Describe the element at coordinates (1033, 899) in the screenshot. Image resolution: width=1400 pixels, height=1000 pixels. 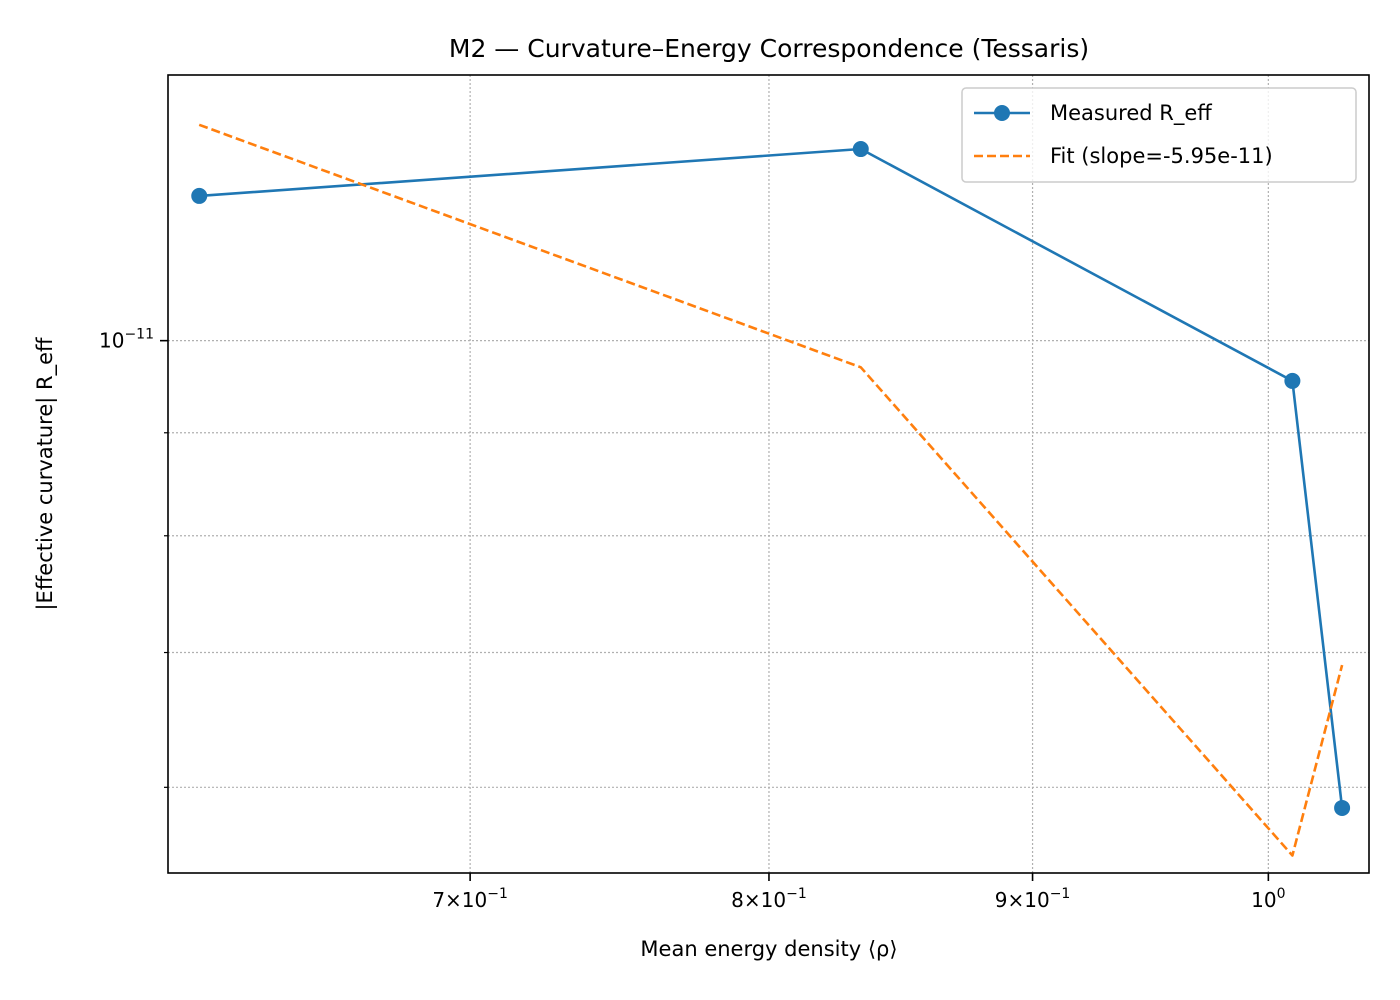
I see `x-tick-label: 9×10⁻¹` at that location.